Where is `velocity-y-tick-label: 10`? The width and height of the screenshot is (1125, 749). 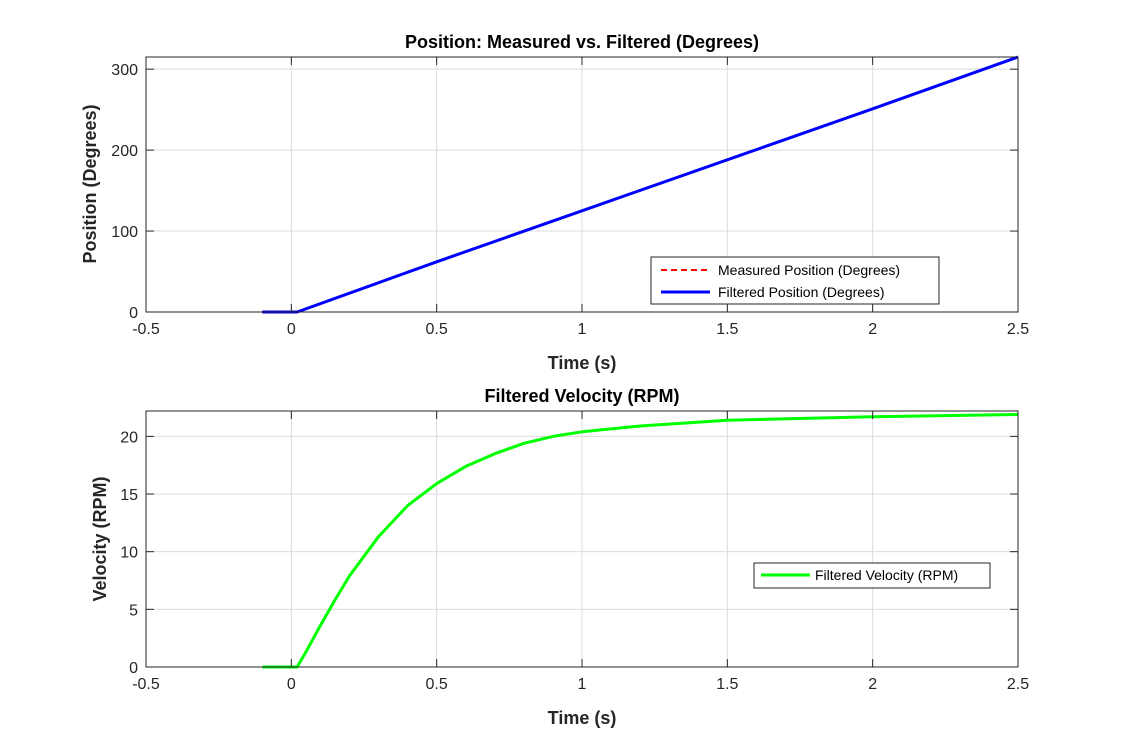
velocity-y-tick-label: 10 is located at coordinates (129, 553).